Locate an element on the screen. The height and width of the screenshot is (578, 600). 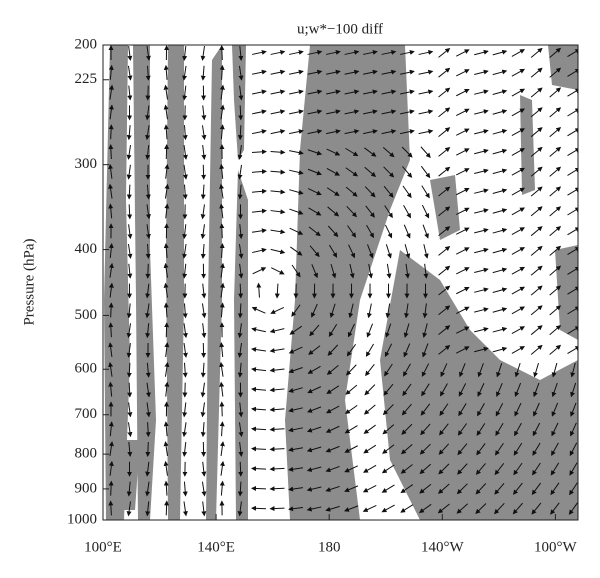
y-axis-label: Pressure (hPa) is located at coordinates (29, 281).